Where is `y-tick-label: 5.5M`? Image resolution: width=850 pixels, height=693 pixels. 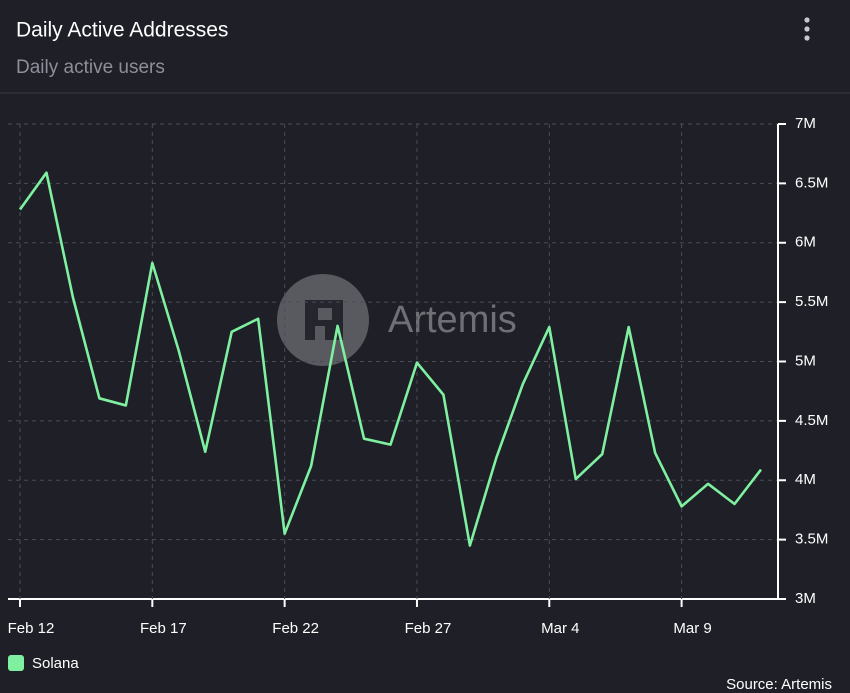
y-tick-label: 5.5M is located at coordinates (811, 301).